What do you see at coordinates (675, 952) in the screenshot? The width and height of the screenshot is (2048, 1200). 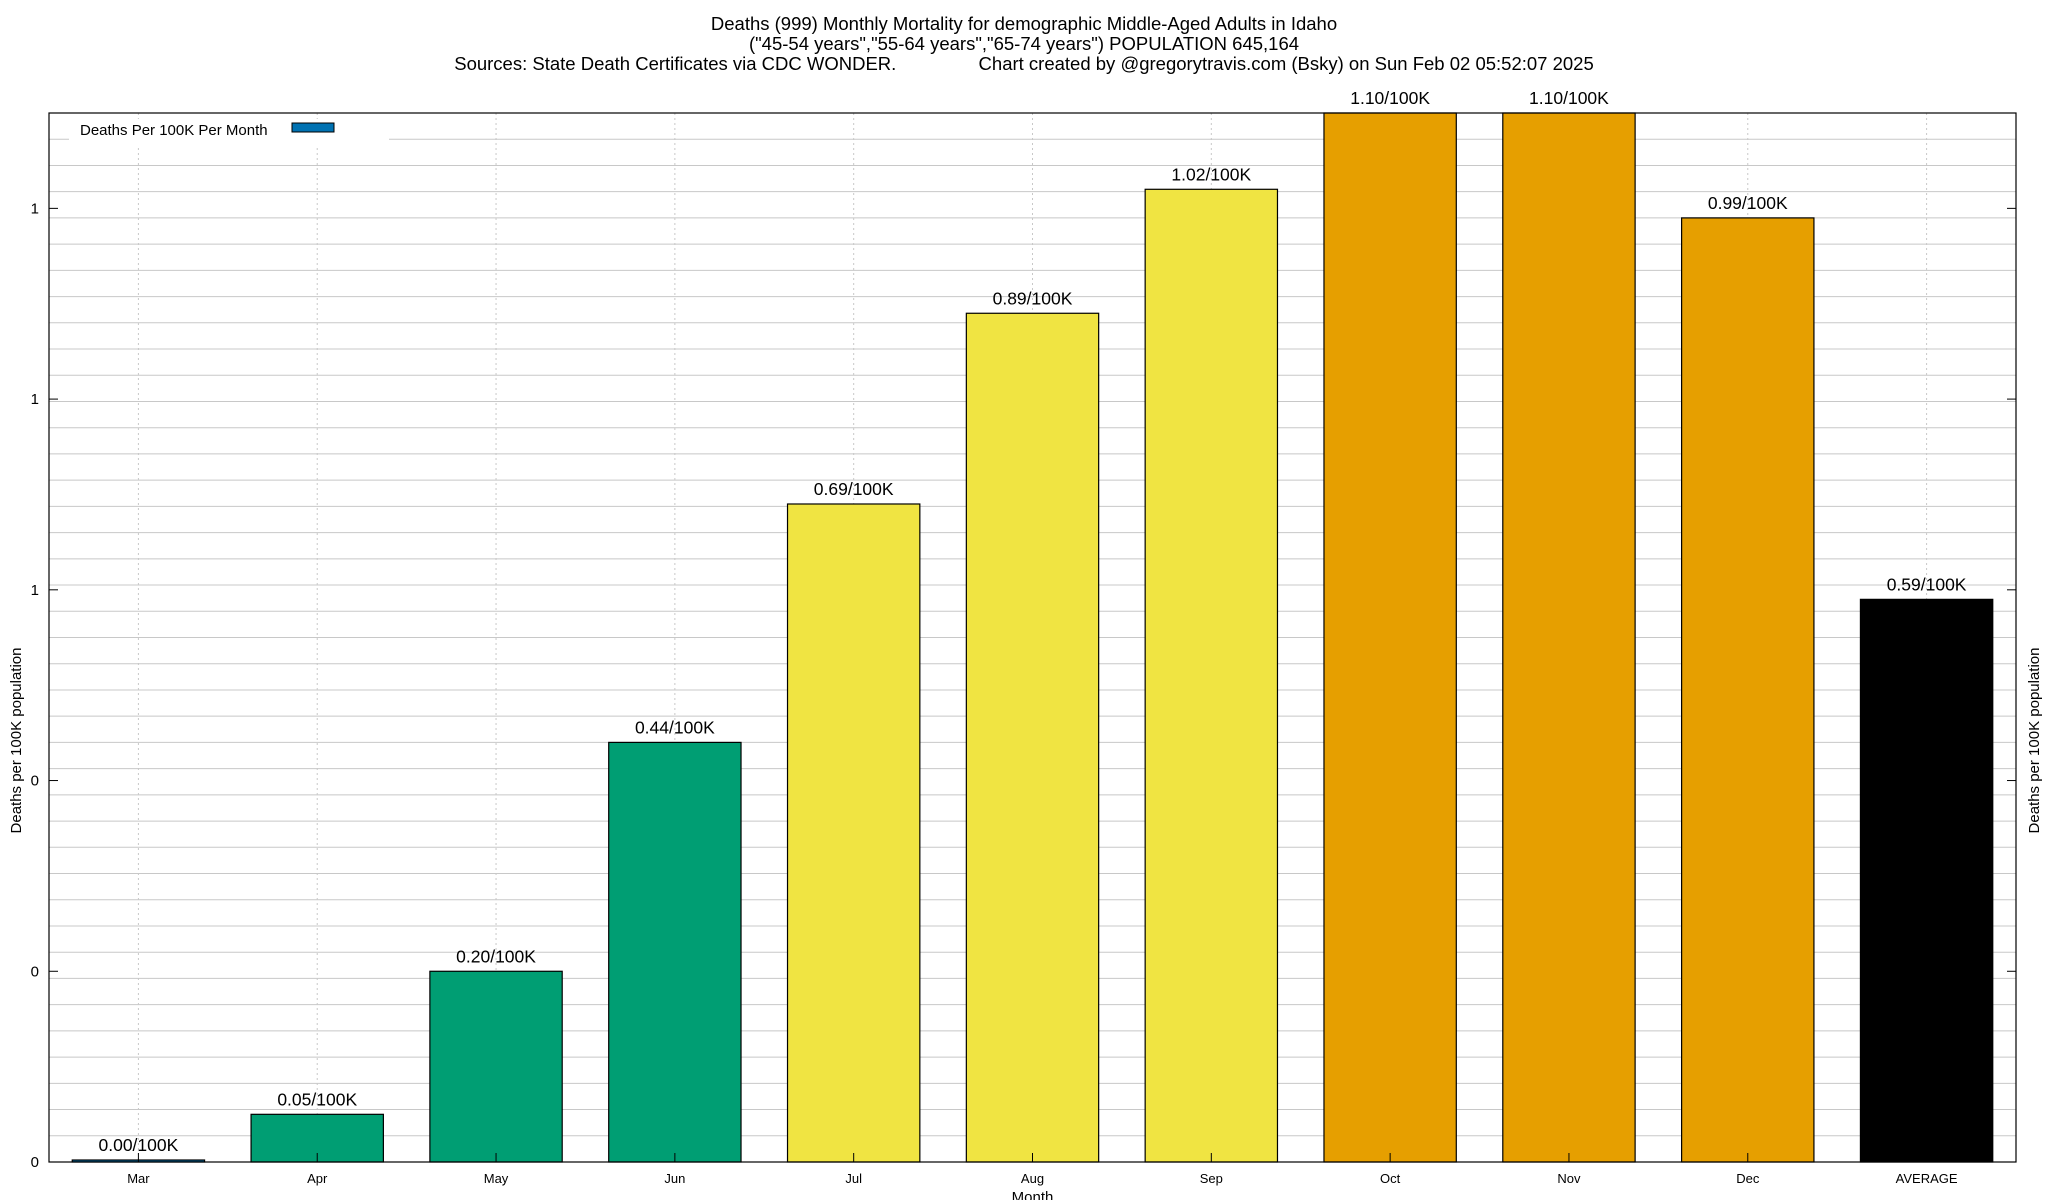 I see `bar-jun` at bounding box center [675, 952].